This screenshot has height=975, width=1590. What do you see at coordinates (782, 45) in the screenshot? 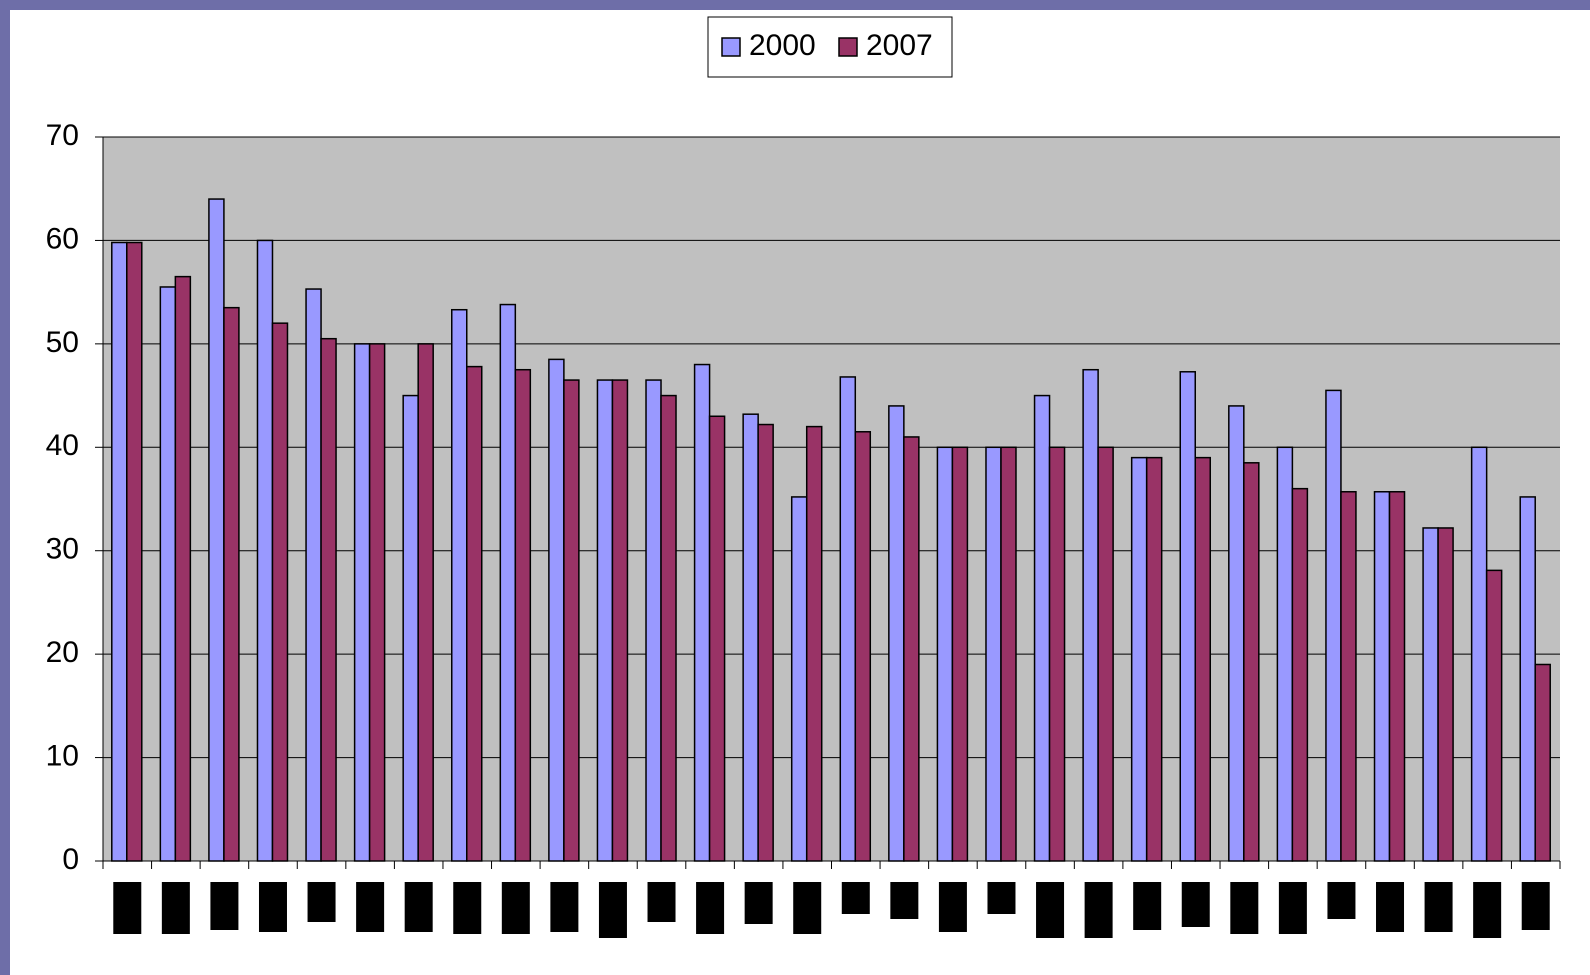
I see `legend-label: 2000` at bounding box center [782, 45].